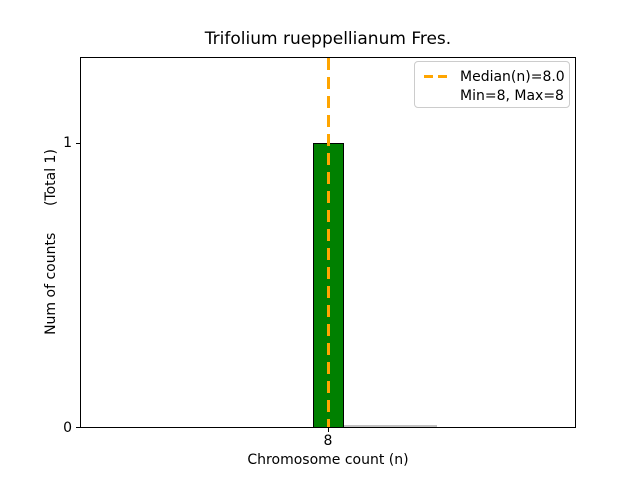 The height and width of the screenshot is (480, 640). I want to click on legend-label-median: Median(n)=8.0, so click(512, 76).